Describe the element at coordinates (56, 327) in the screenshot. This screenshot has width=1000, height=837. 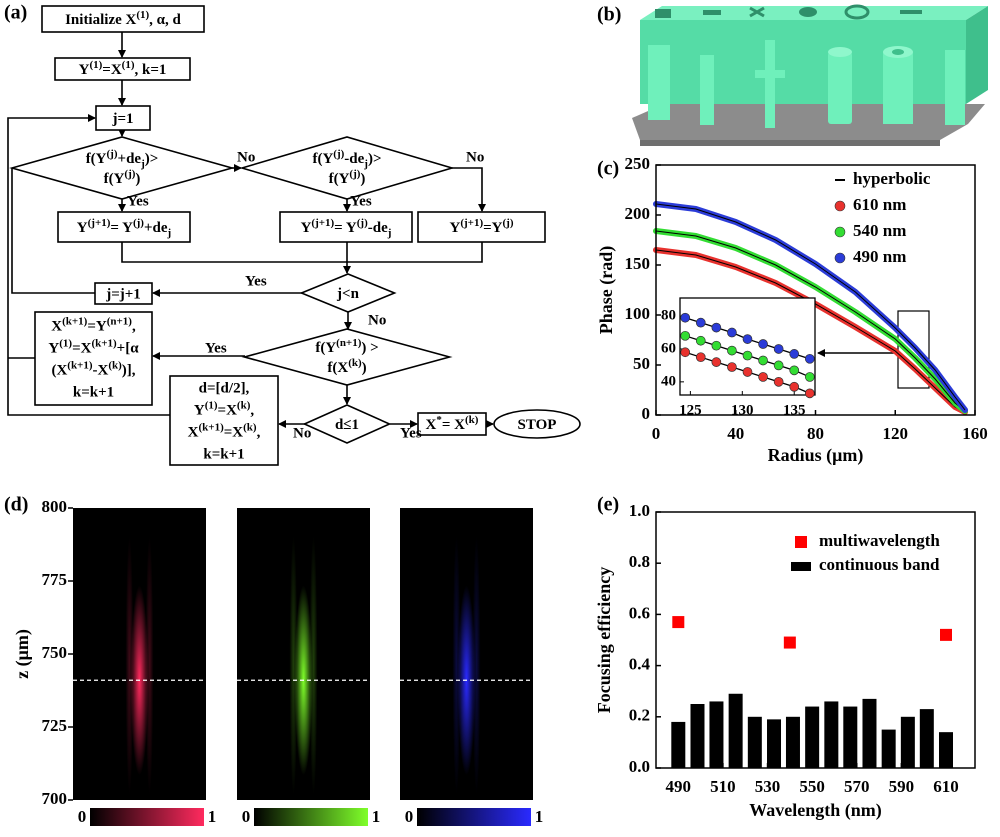
I see `flow-text-part: X` at that location.